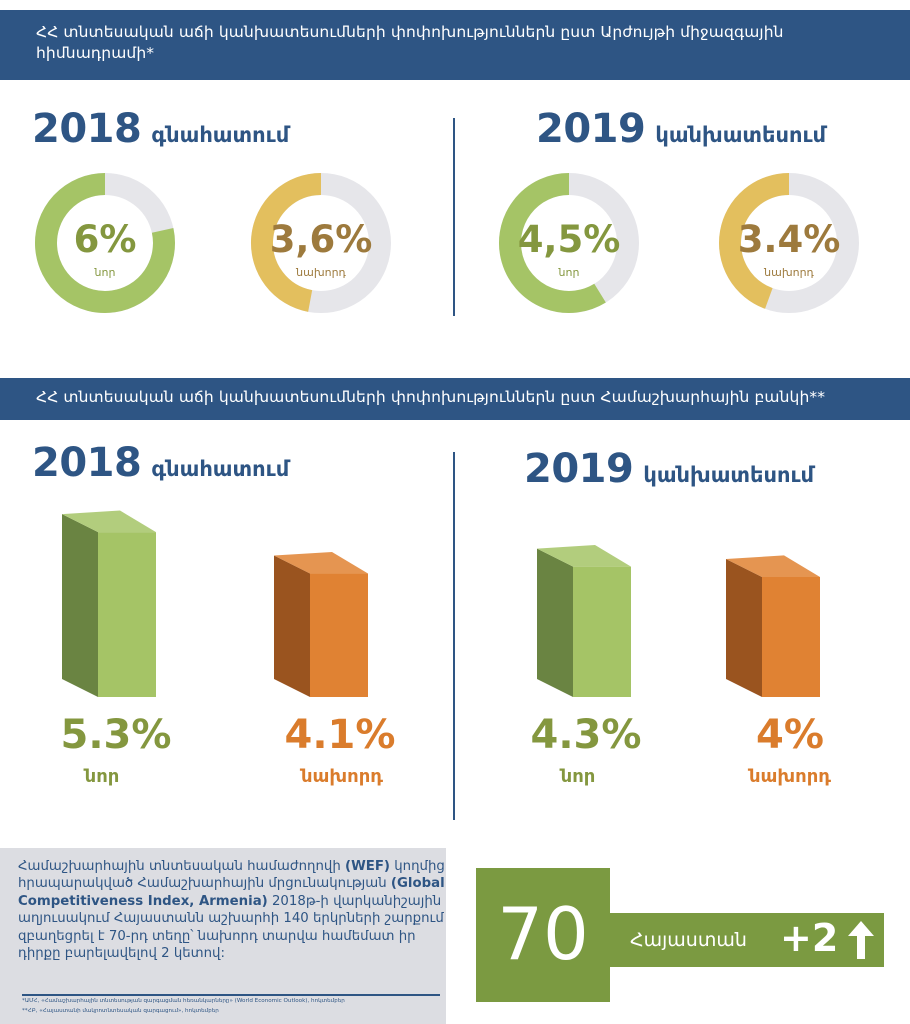 Image resolution: width=910 pixels, height=1024 pixels. I want to click on donut-2019-prev-arc, so click(754, 241).